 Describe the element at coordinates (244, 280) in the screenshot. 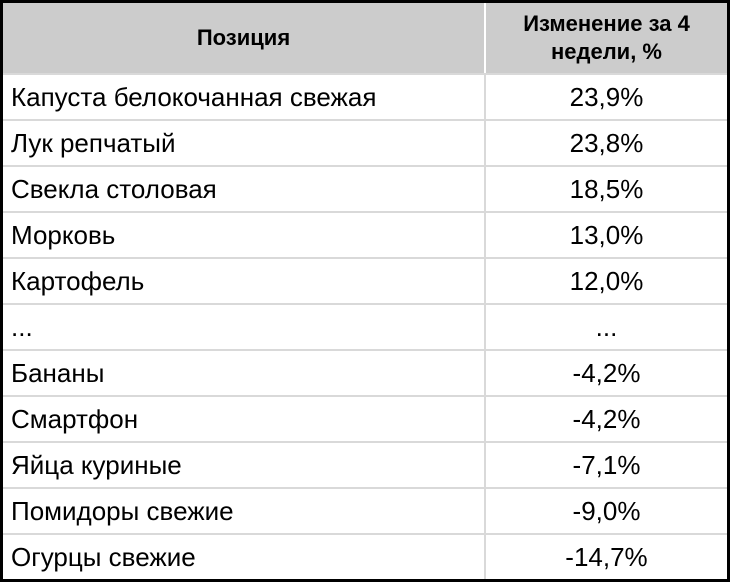

I see `position-cell: Картофель` at that location.